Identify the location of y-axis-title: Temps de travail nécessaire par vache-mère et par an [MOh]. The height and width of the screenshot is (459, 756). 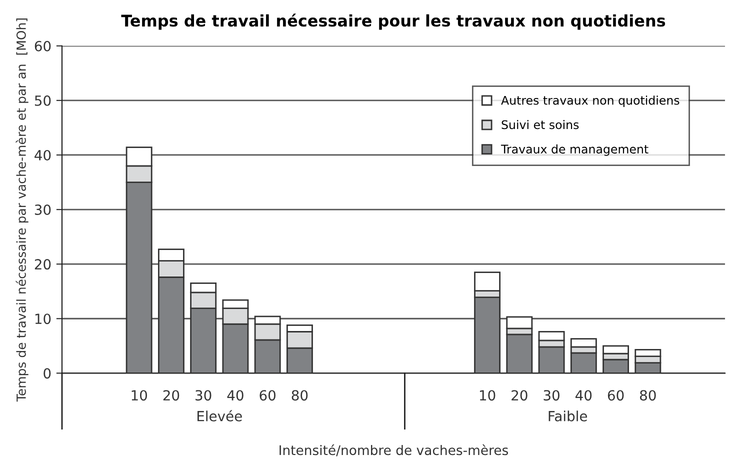
(22, 210).